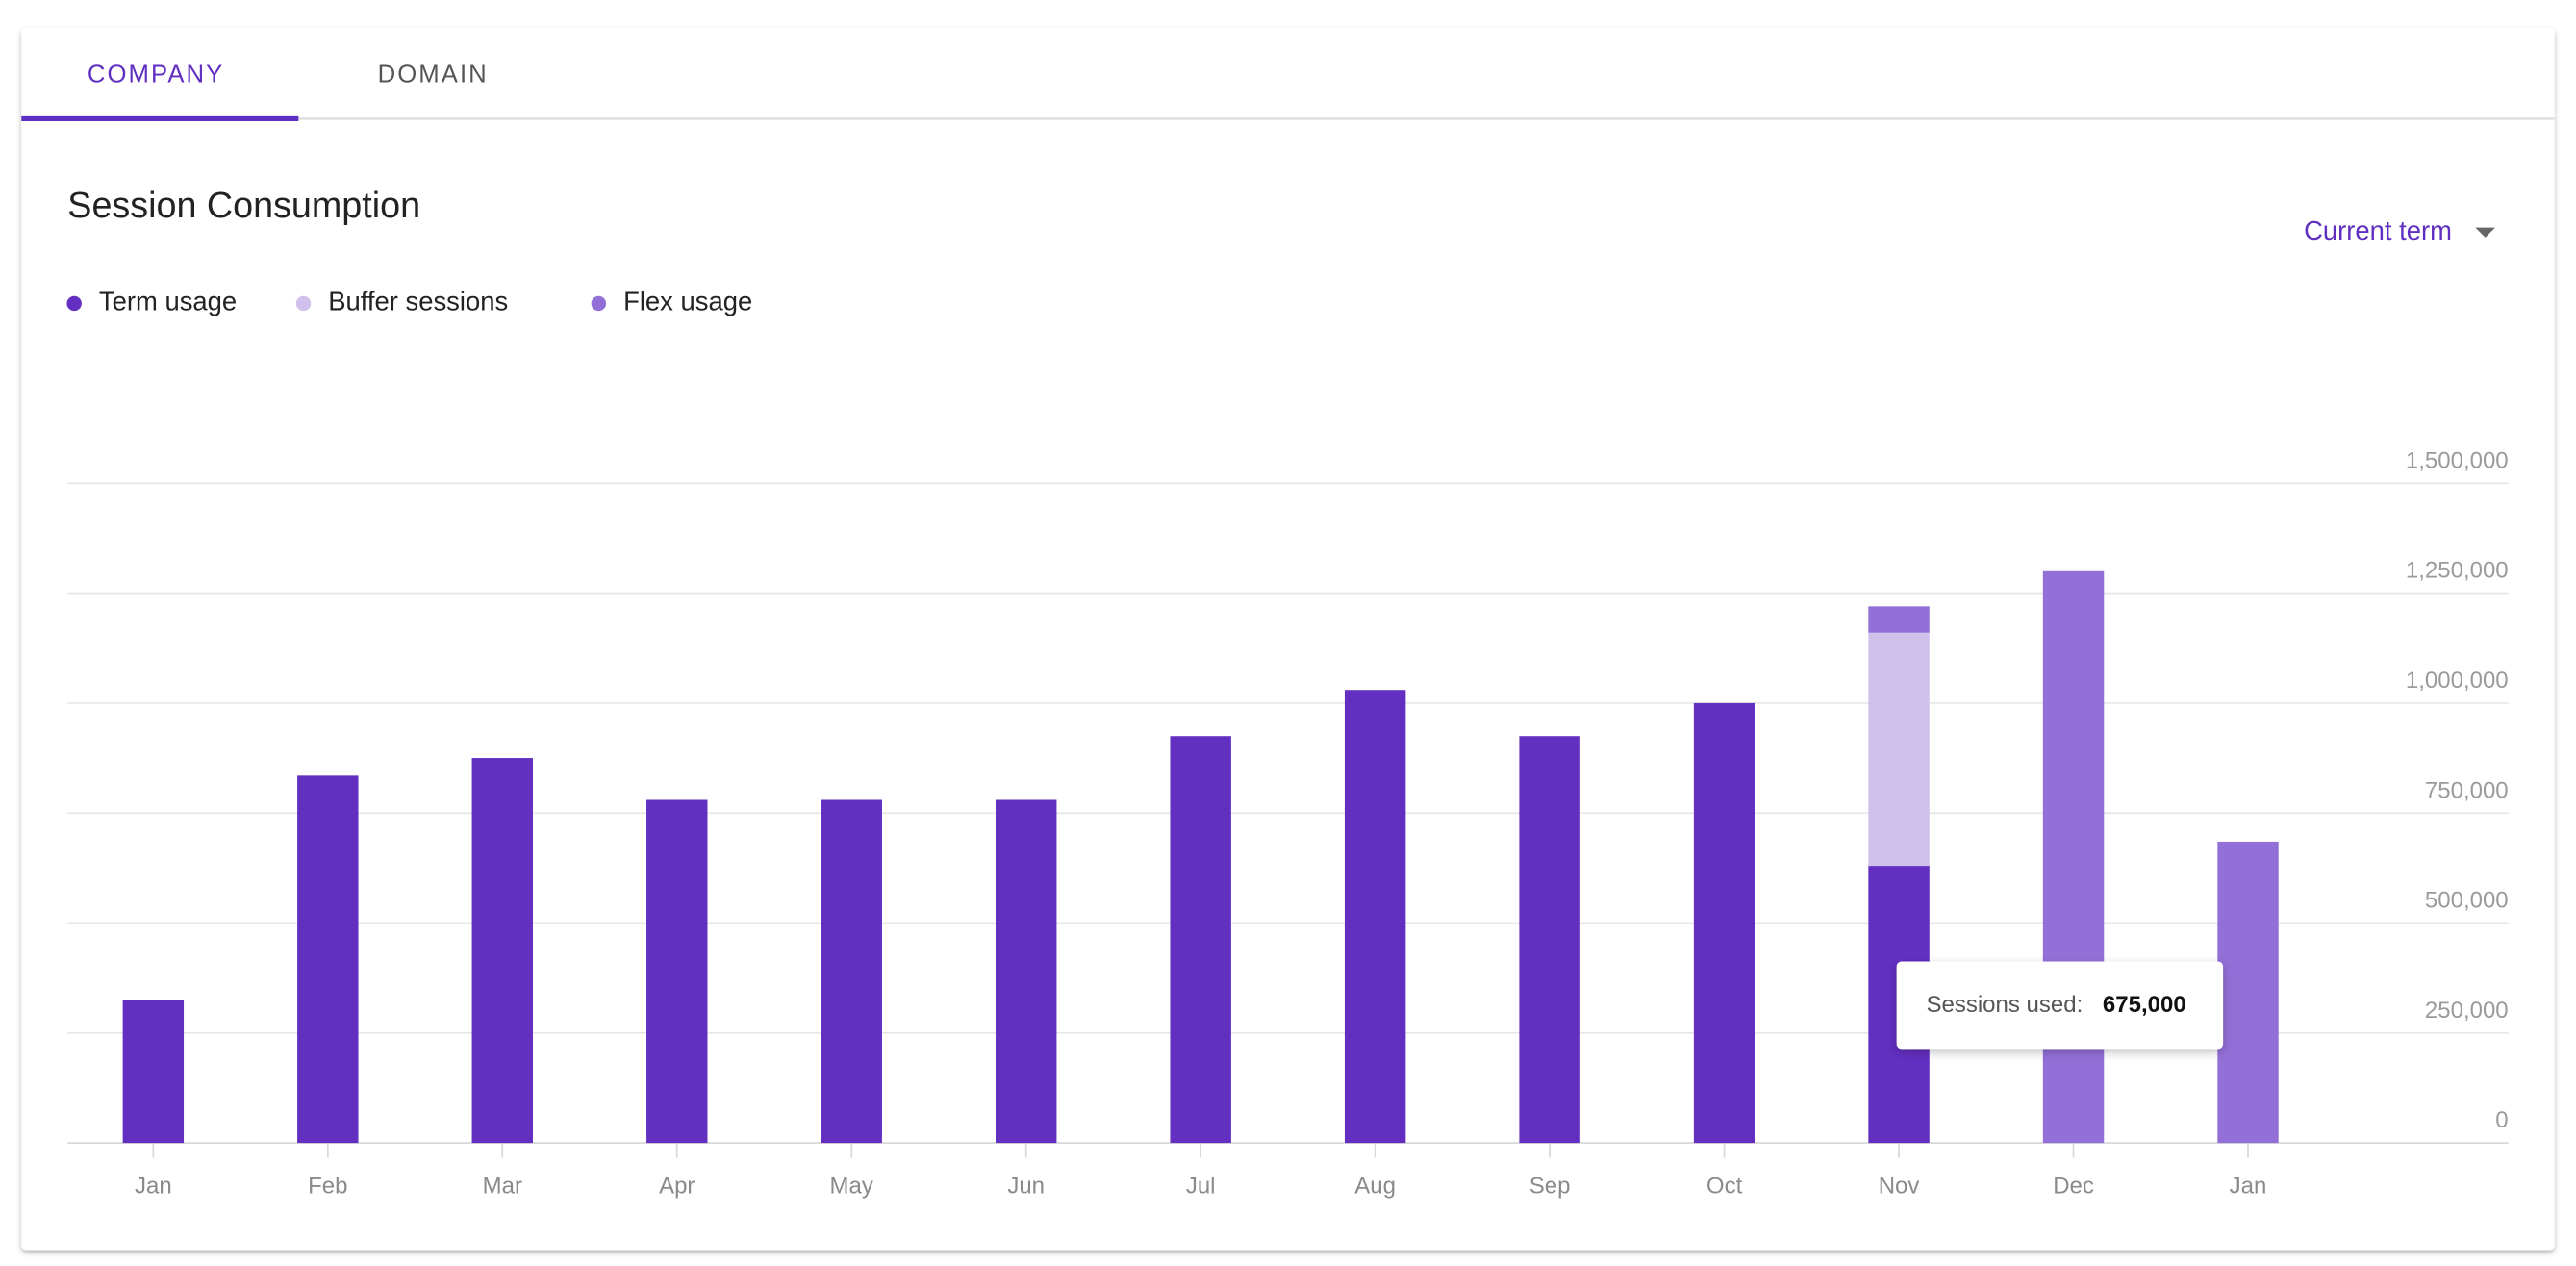  What do you see at coordinates (1201, 1187) in the screenshot?
I see `x-tick-label: Jul` at bounding box center [1201, 1187].